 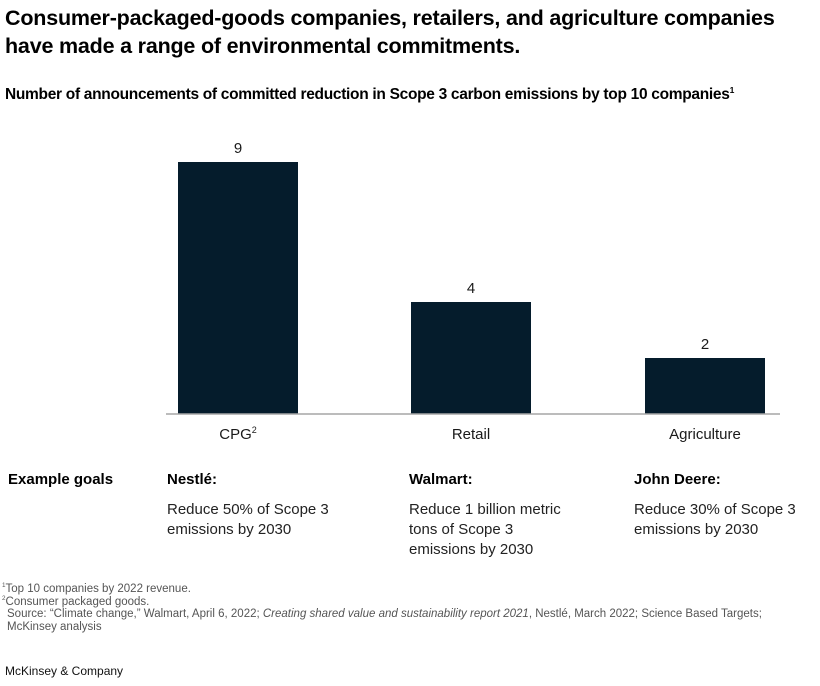 I want to click on goal-text: Reduce 50% of Scope 3 emissions by 2030, so click(x=248, y=519).